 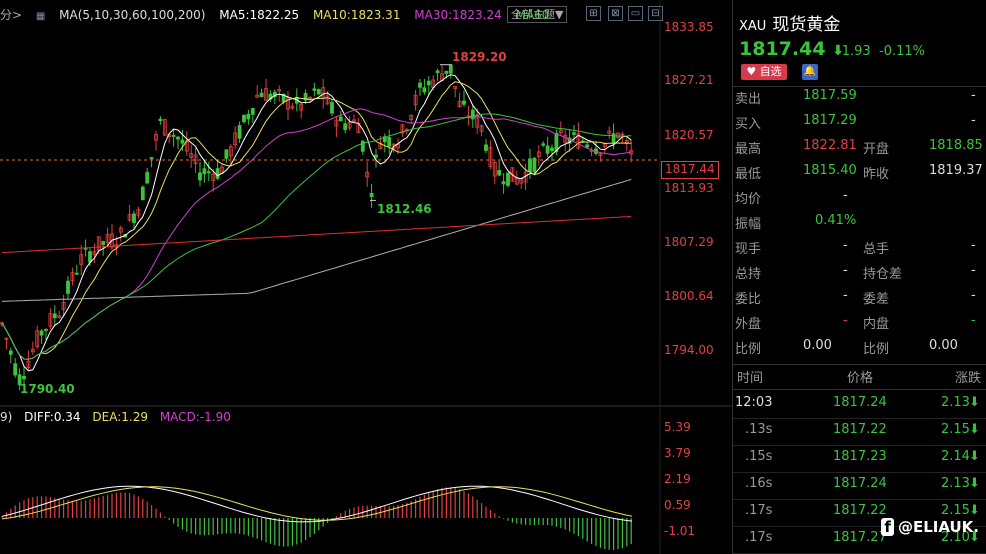 I want to click on ma5-value: MA5:1822.25, so click(x=259, y=15).